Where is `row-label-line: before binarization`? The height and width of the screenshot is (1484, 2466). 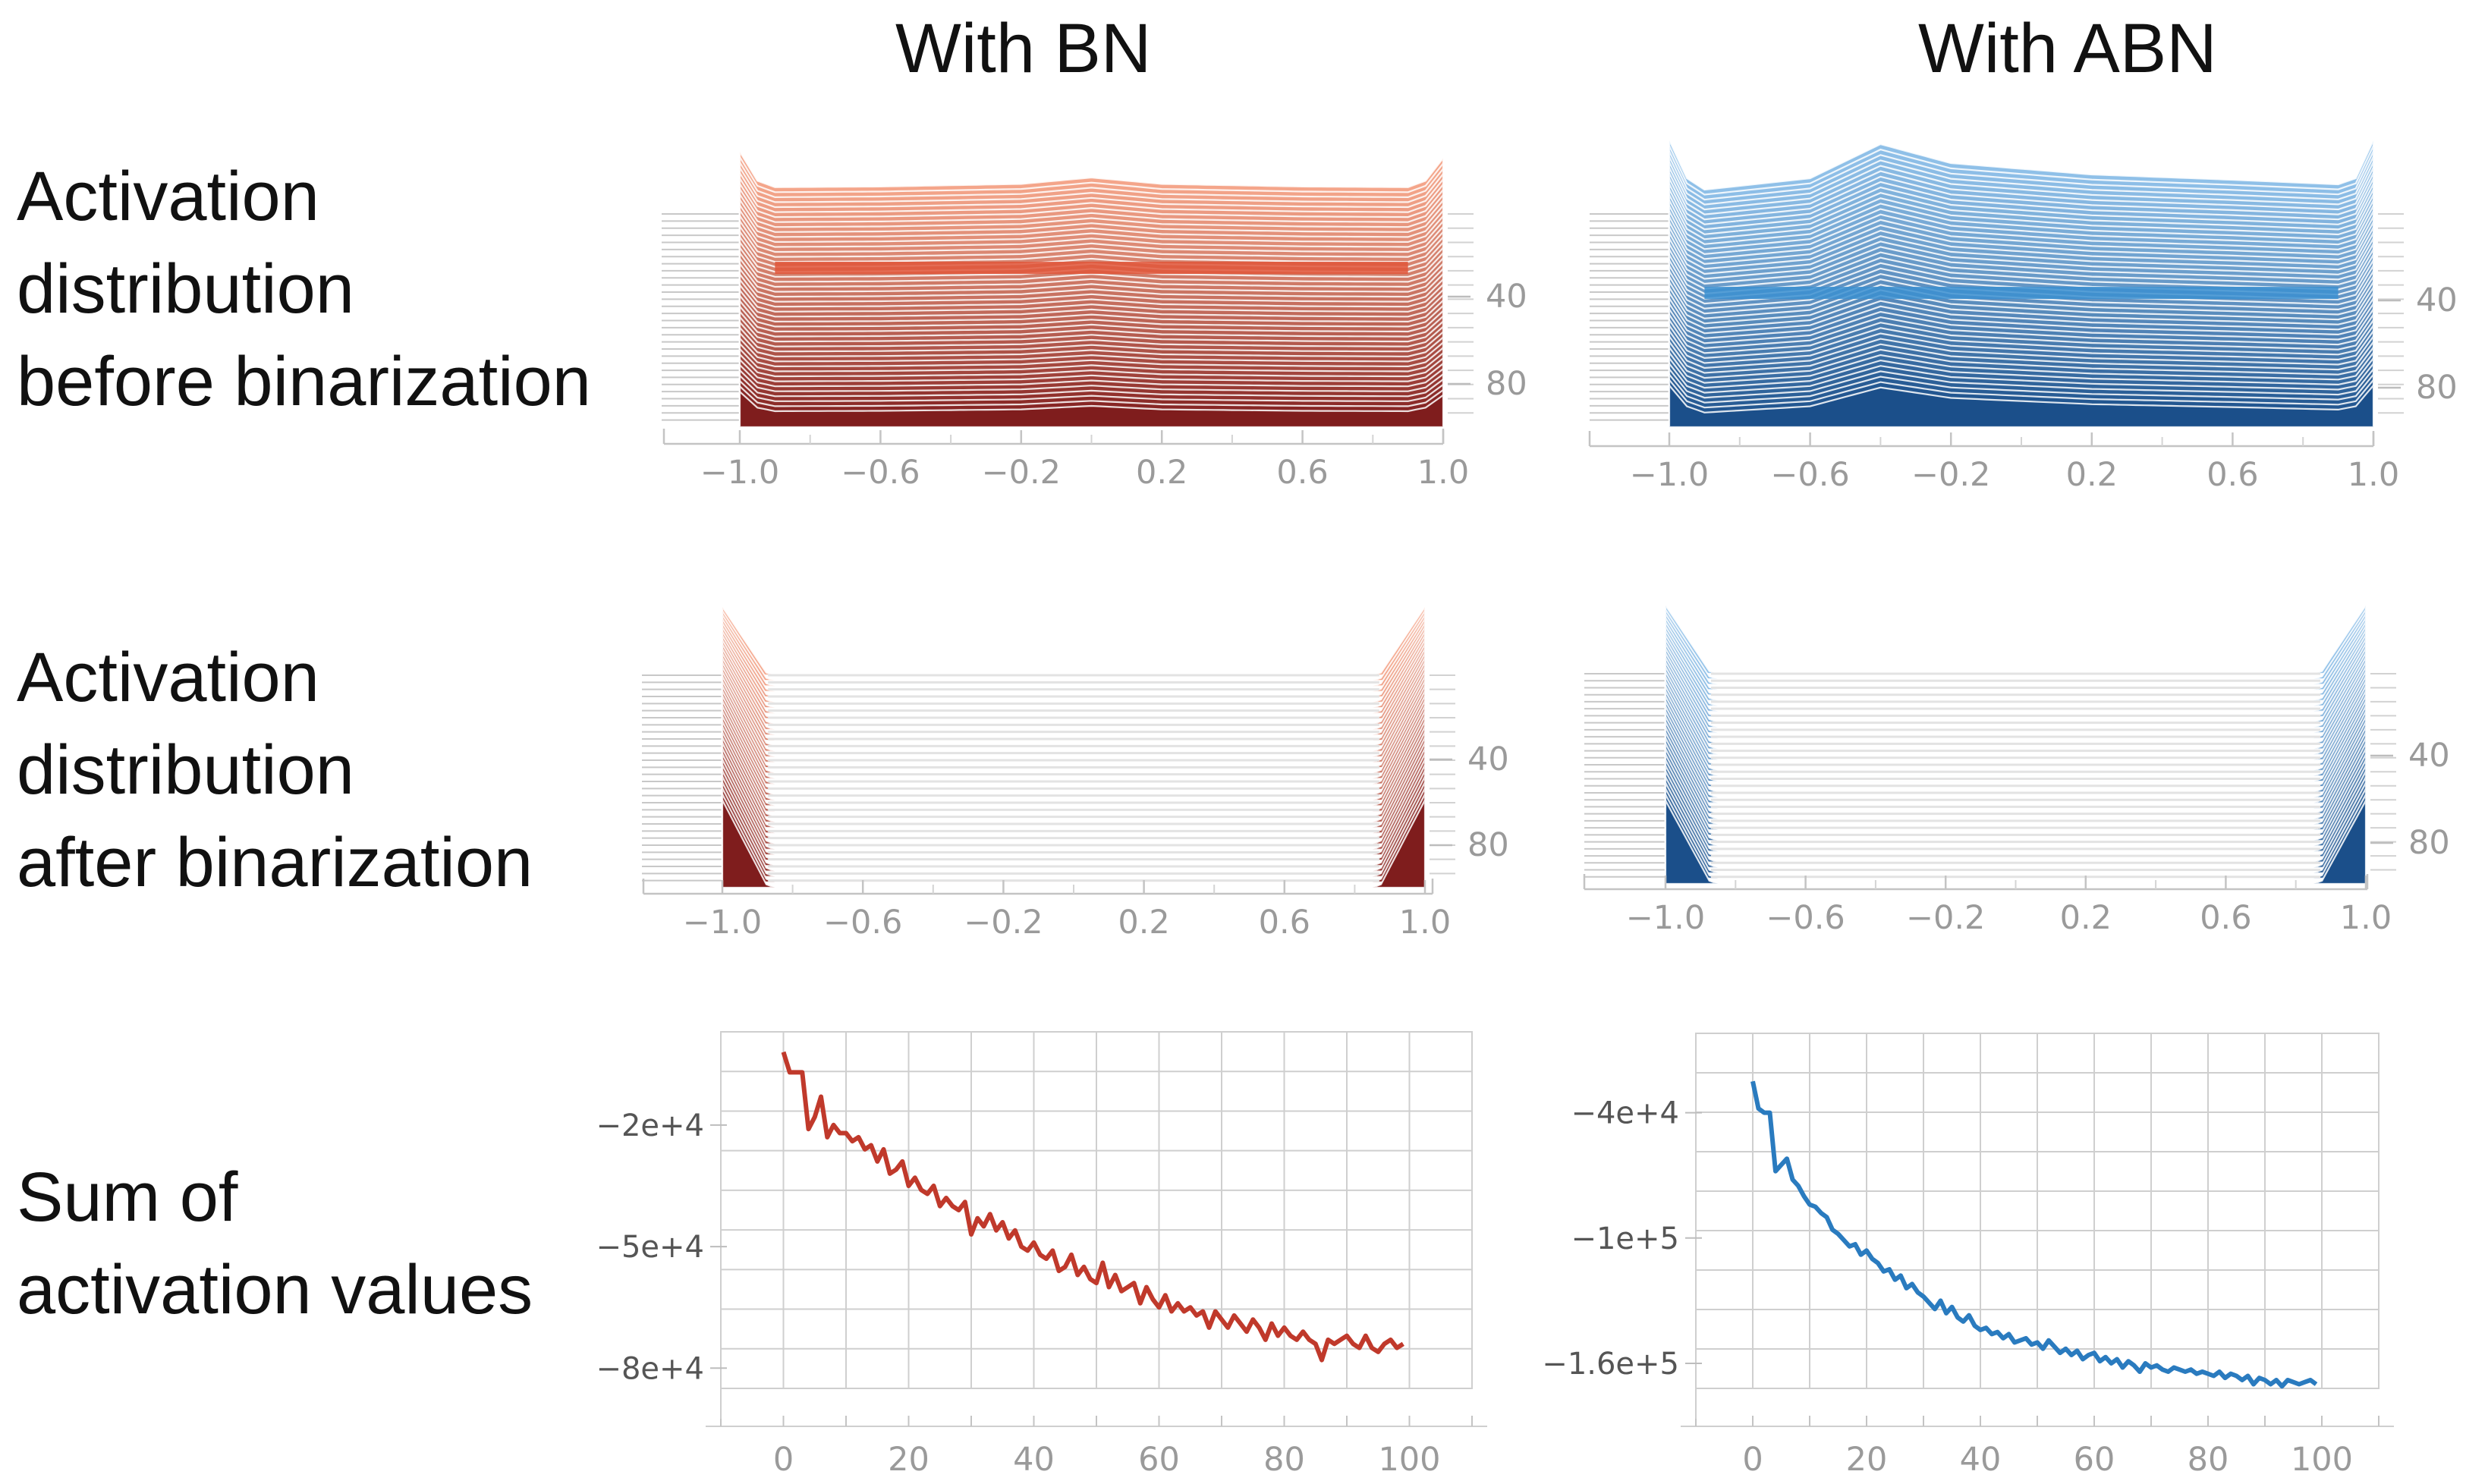 row-label-line: before binarization is located at coordinates (304, 381).